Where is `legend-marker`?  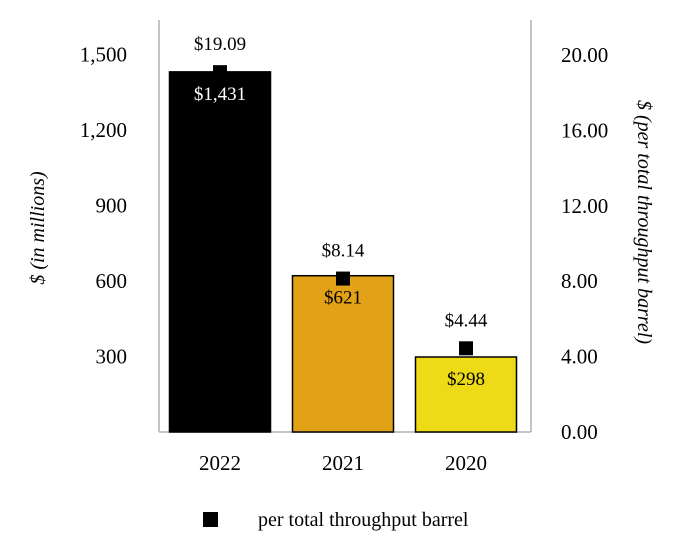
legend-marker is located at coordinates (210, 519).